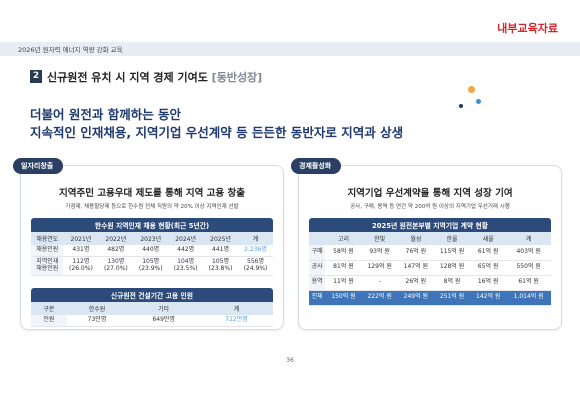  I want to click on table-cell: 130명 (27.0%), so click(116, 266).